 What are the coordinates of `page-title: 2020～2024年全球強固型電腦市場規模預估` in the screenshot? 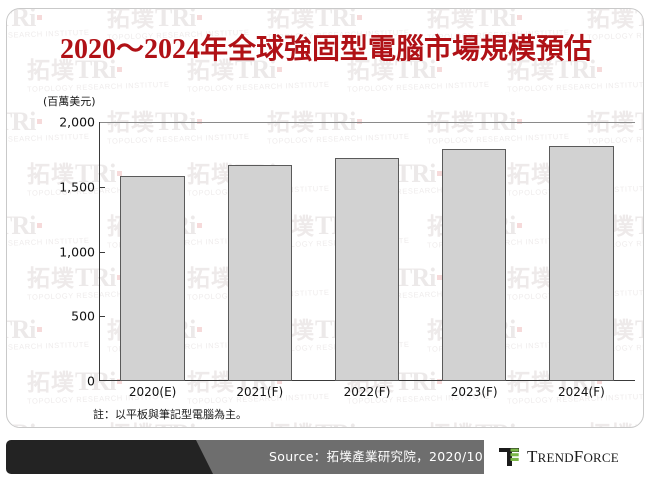 It's located at (325, 49).